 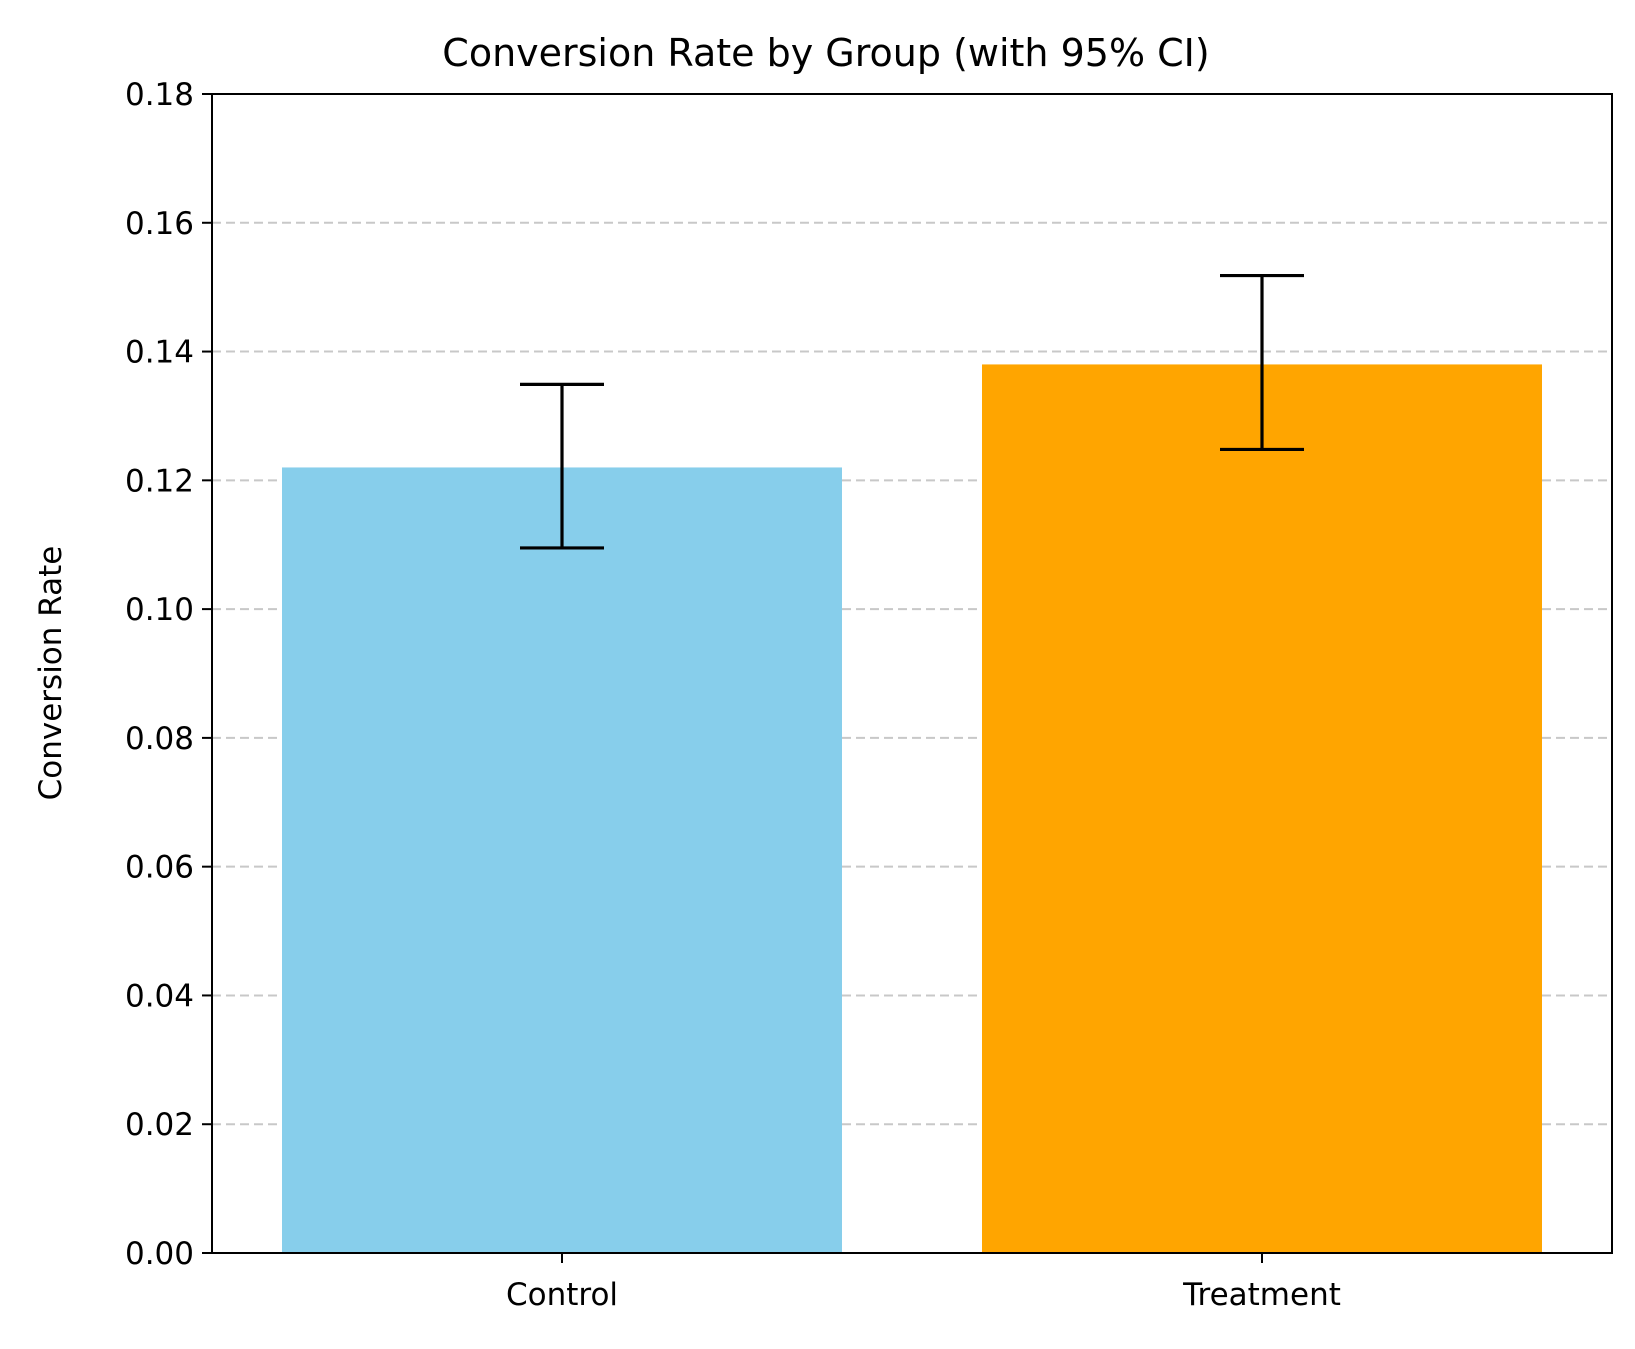 What do you see at coordinates (159, 739) in the screenshot?
I see `y-tick-label: 0.08` at bounding box center [159, 739].